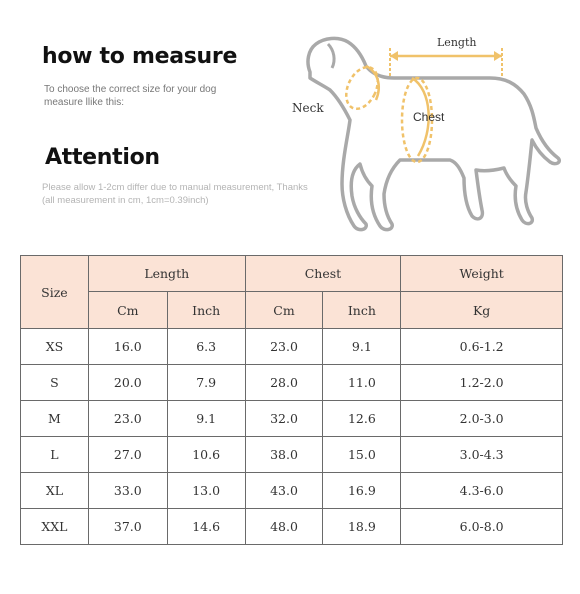 Image resolution: width=580 pixels, height=594 pixels. I want to click on length-header: Length, so click(166, 273).